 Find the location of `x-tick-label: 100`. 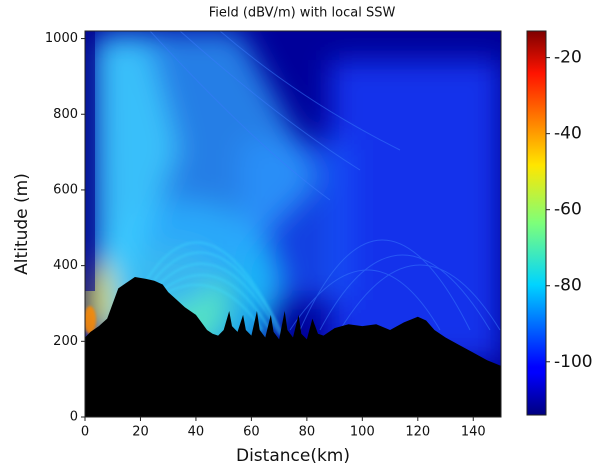

x-tick-label: 100 is located at coordinates (362, 432).